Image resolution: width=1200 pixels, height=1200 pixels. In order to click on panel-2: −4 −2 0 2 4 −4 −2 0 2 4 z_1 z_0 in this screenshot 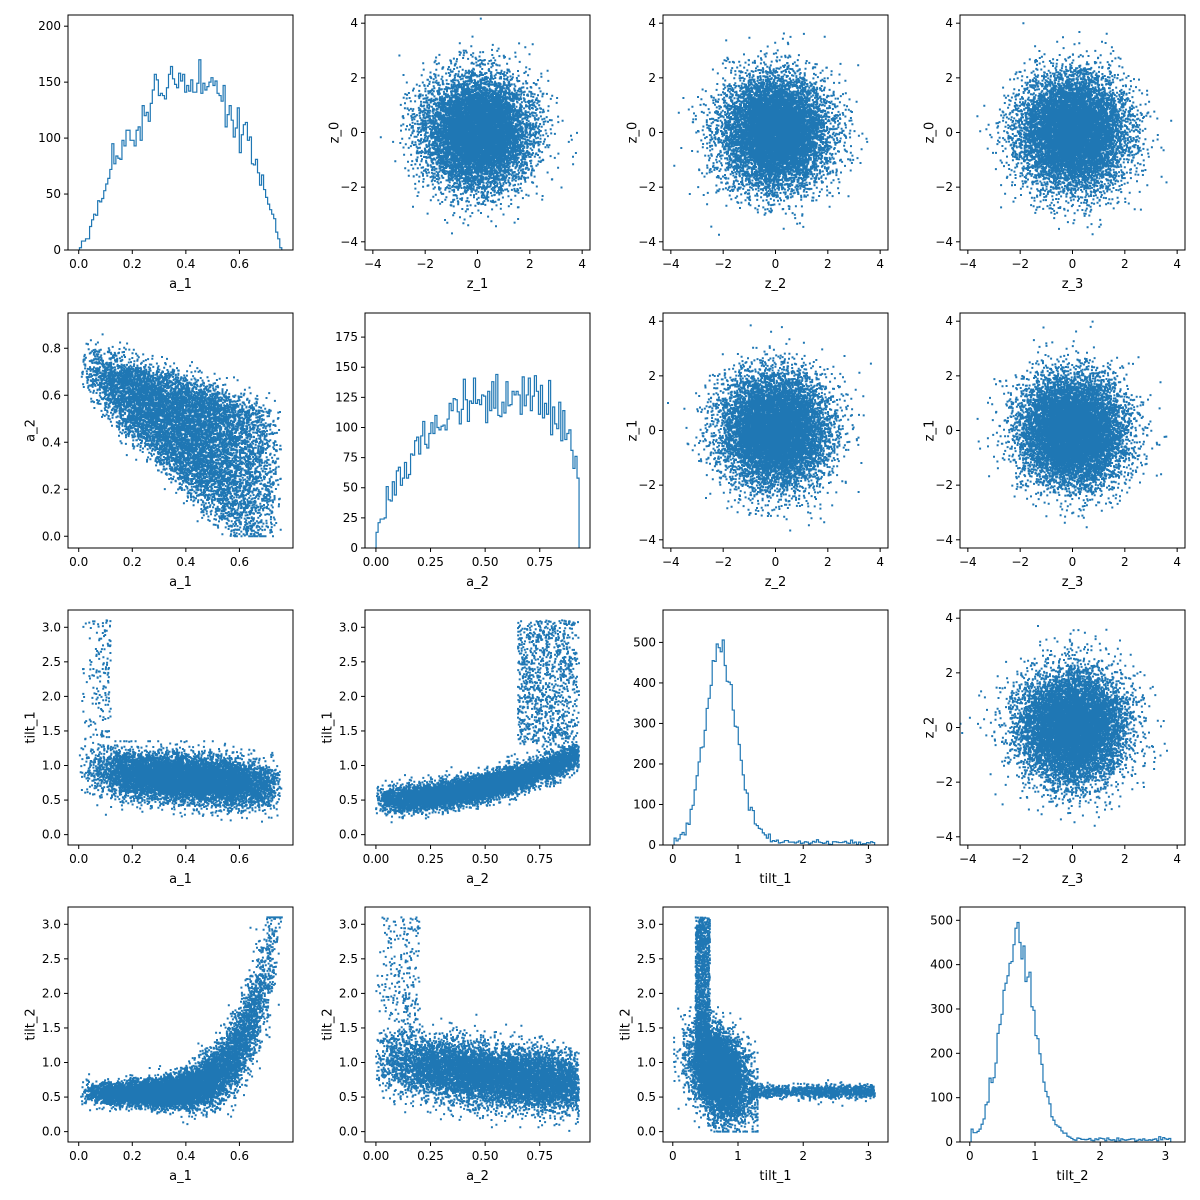, I will do `click(459, 153)`.